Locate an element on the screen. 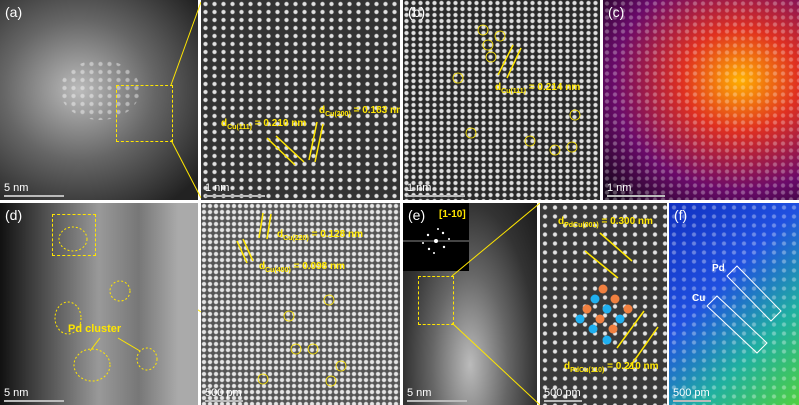 This screenshot has width=799, height=405. panel-label: (c) is located at coordinates (616, 12).